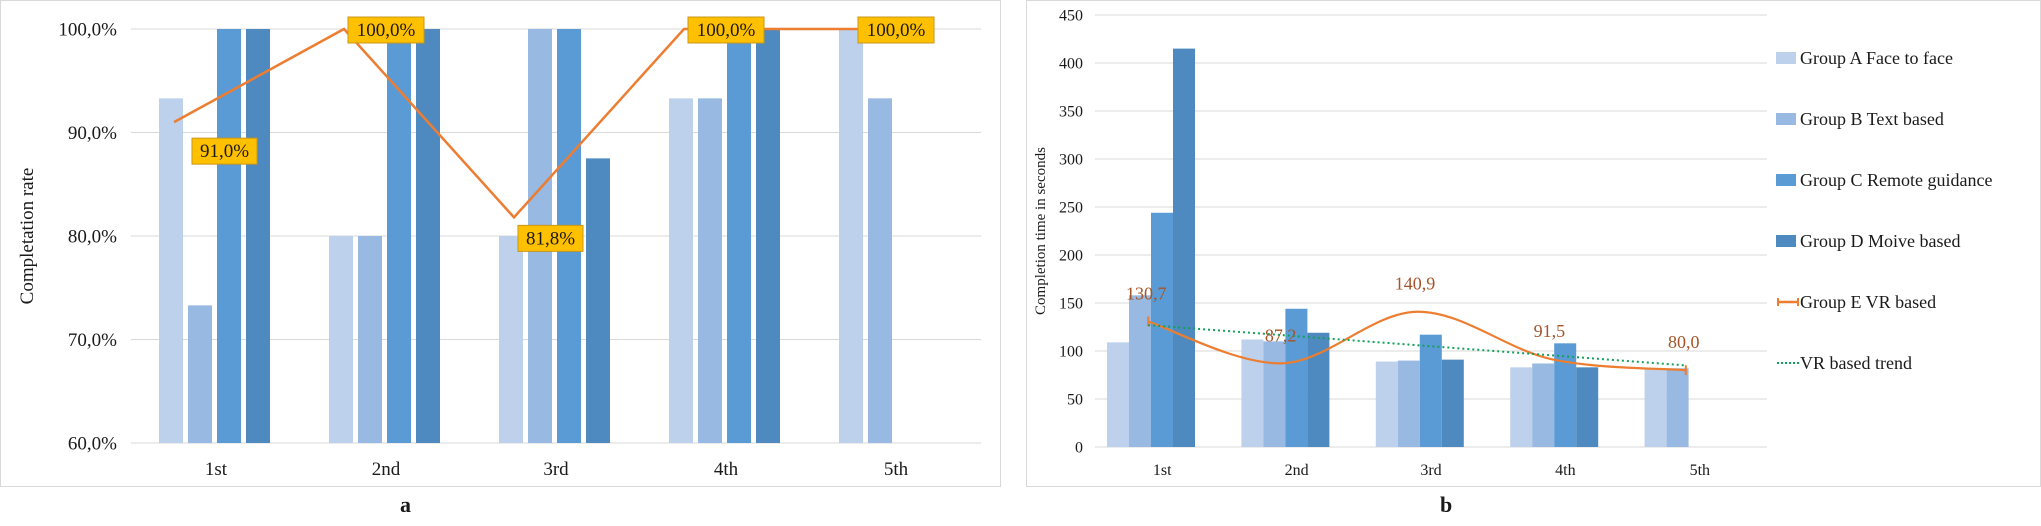 The image size is (2041, 526). Describe the element at coordinates (1071, 112) in the screenshot. I see `y-tick-label: 350` at that location.